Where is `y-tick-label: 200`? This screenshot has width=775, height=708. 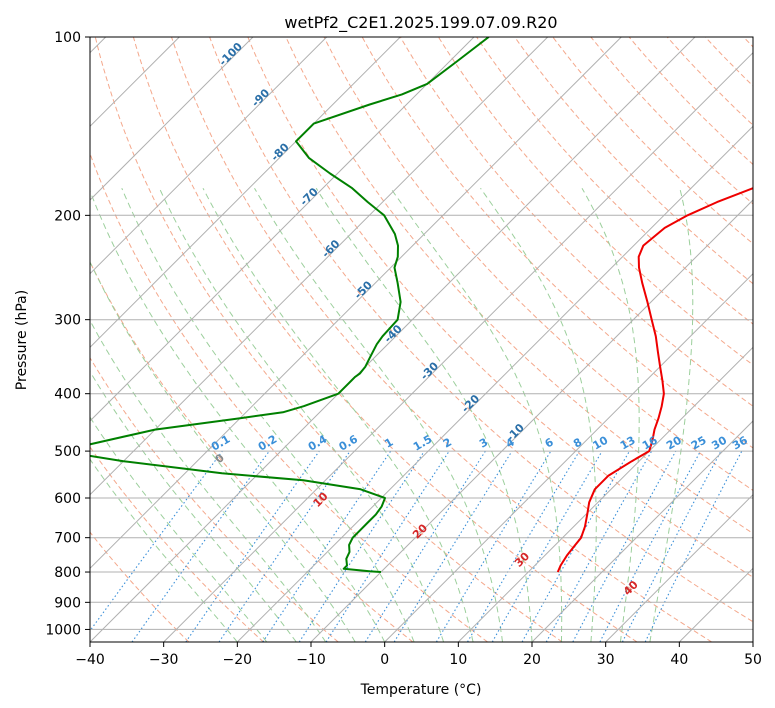
y-tick-label: 200 is located at coordinates (67, 216).